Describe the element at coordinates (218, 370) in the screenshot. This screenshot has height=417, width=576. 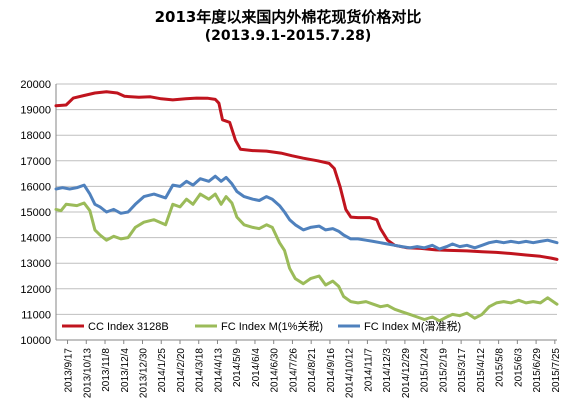
I see `x-tick-label: 2014/4/13` at that location.